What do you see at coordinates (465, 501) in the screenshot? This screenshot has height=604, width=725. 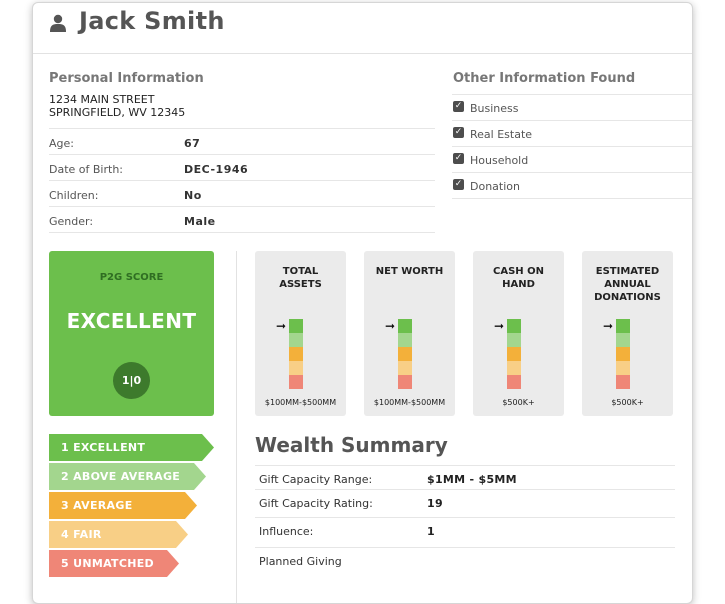 I see `wealth-row-gift-rating: Gift Capacity Rating: 19` at bounding box center [465, 501].